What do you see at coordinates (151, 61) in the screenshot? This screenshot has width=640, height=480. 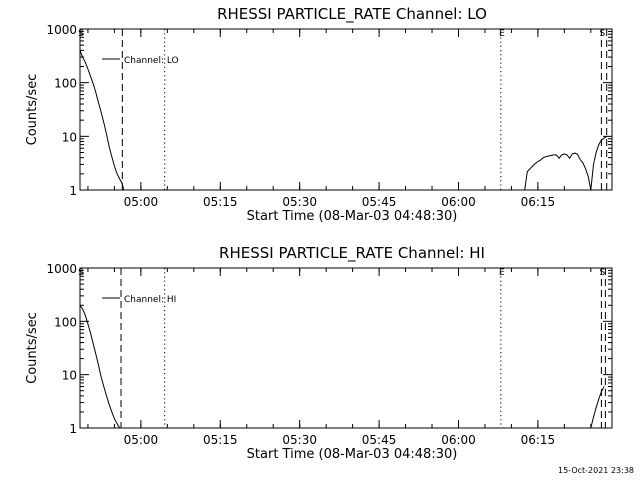 I see `legend-label: Channel: LO` at bounding box center [151, 61].